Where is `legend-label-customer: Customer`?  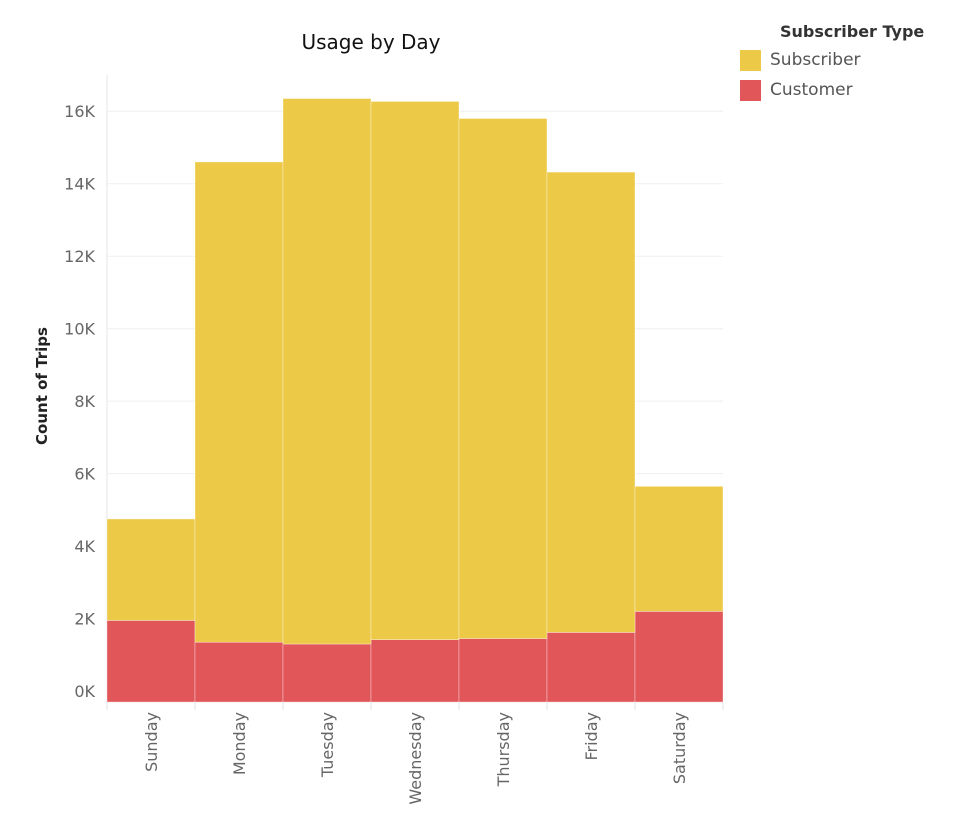
legend-label-customer: Customer is located at coordinates (811, 90).